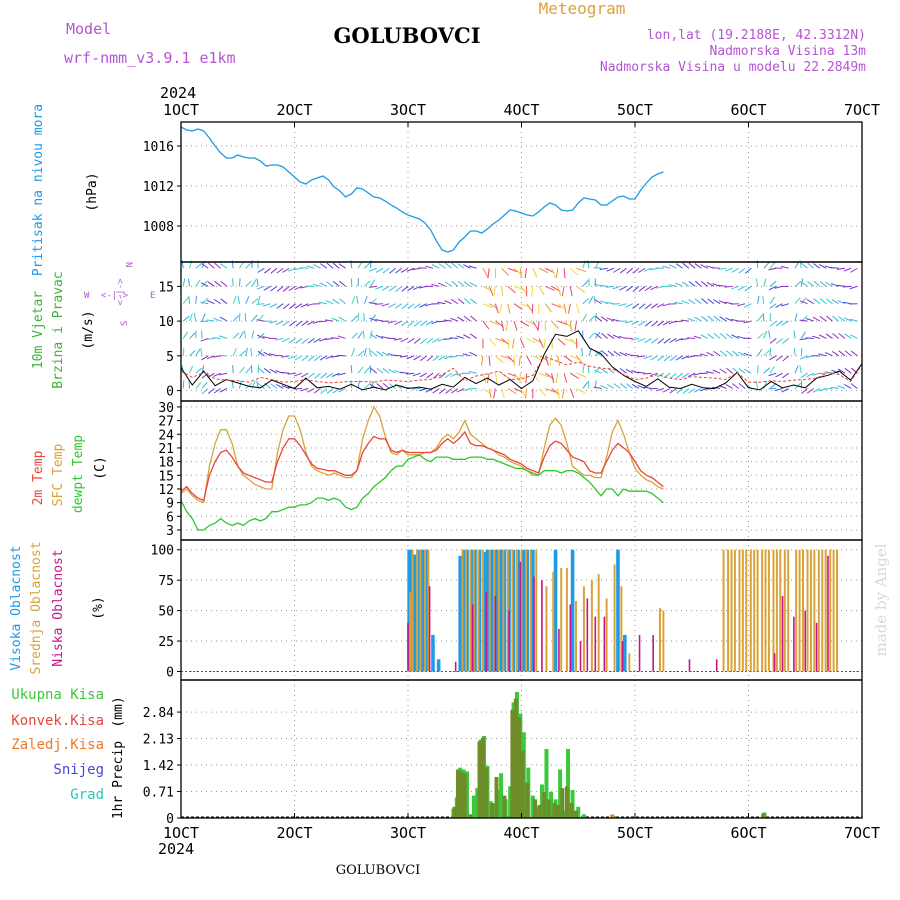 The width and height of the screenshot is (900, 900). I want to click on x-tick-label-bottom: 3OCT, so click(408, 833).